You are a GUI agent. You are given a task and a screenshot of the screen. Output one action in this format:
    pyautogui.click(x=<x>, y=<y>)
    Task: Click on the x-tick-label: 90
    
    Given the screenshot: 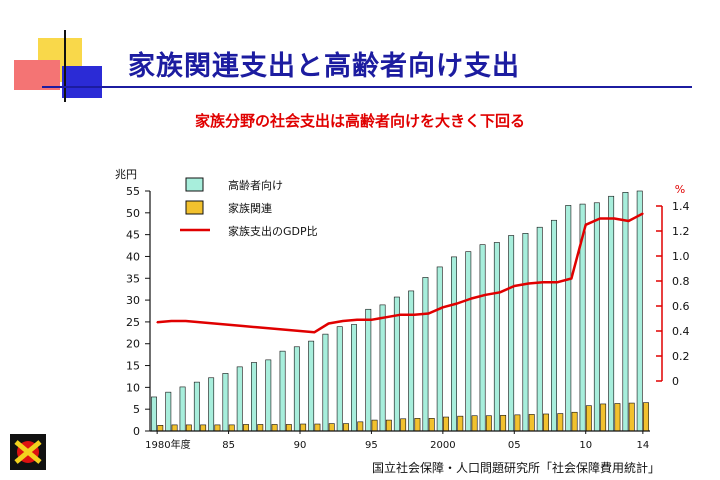 What is the action you would take?
    pyautogui.click(x=300, y=445)
    